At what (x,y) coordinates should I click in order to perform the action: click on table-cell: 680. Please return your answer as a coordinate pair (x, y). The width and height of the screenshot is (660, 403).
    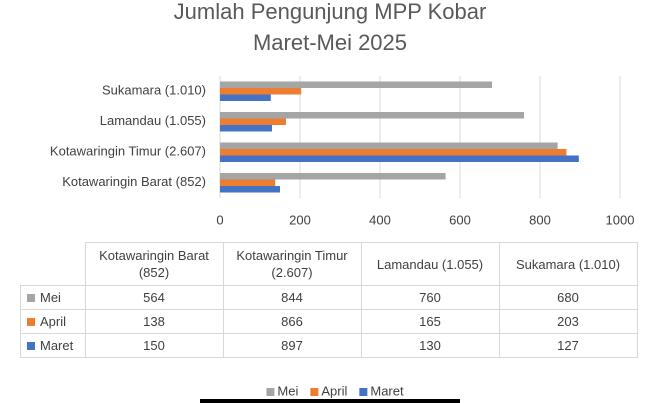
    Looking at the image, I should click on (568, 297).